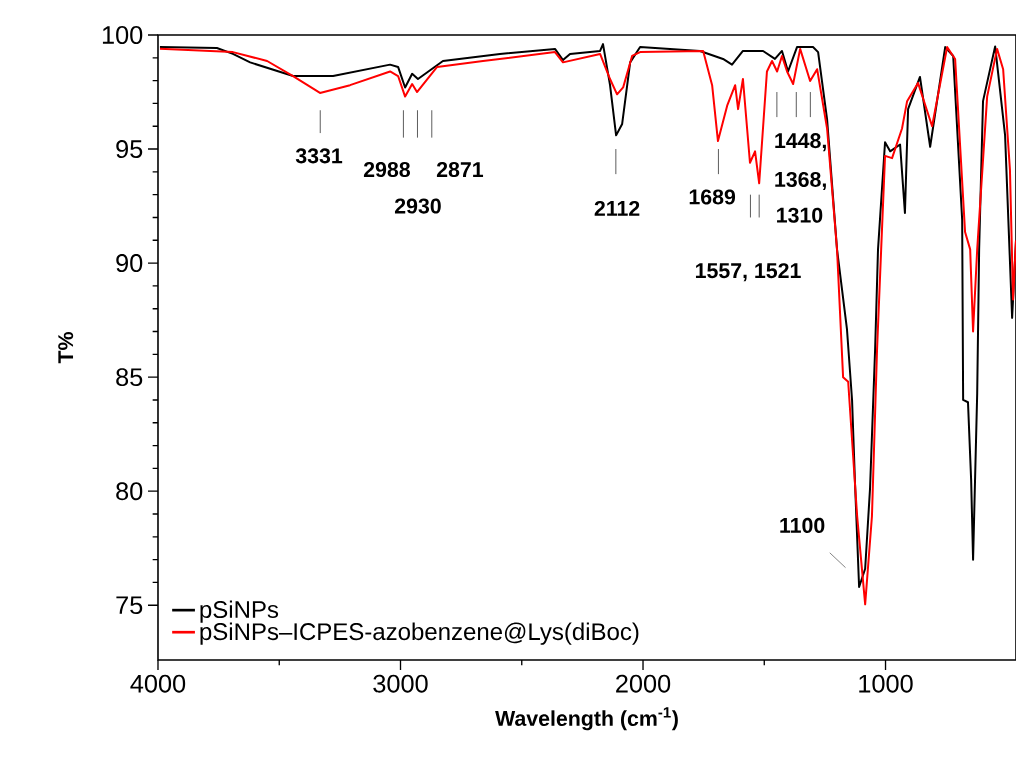  I want to click on y-axis-title: T%, so click(66, 348).